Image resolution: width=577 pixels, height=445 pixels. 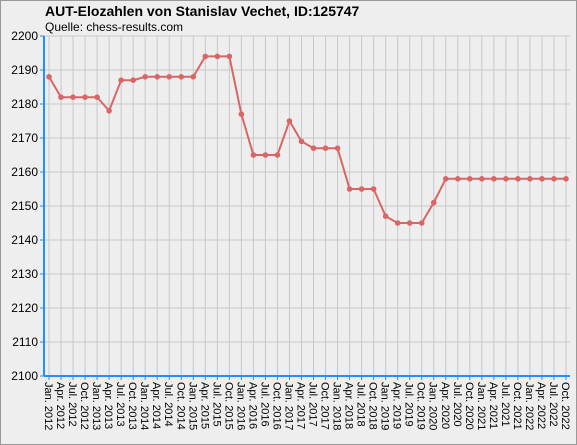 I want to click on y-tick-label: 2120, so click(x=24, y=308).